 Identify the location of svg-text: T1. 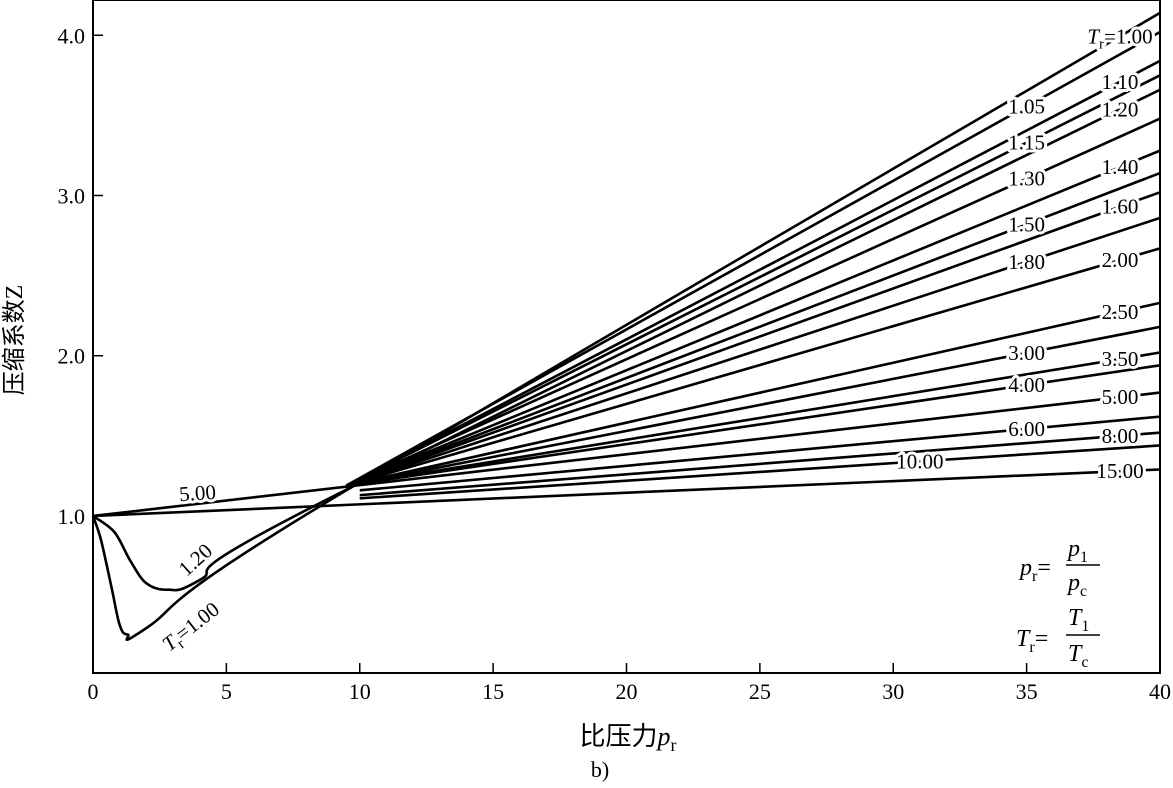
(1078, 620).